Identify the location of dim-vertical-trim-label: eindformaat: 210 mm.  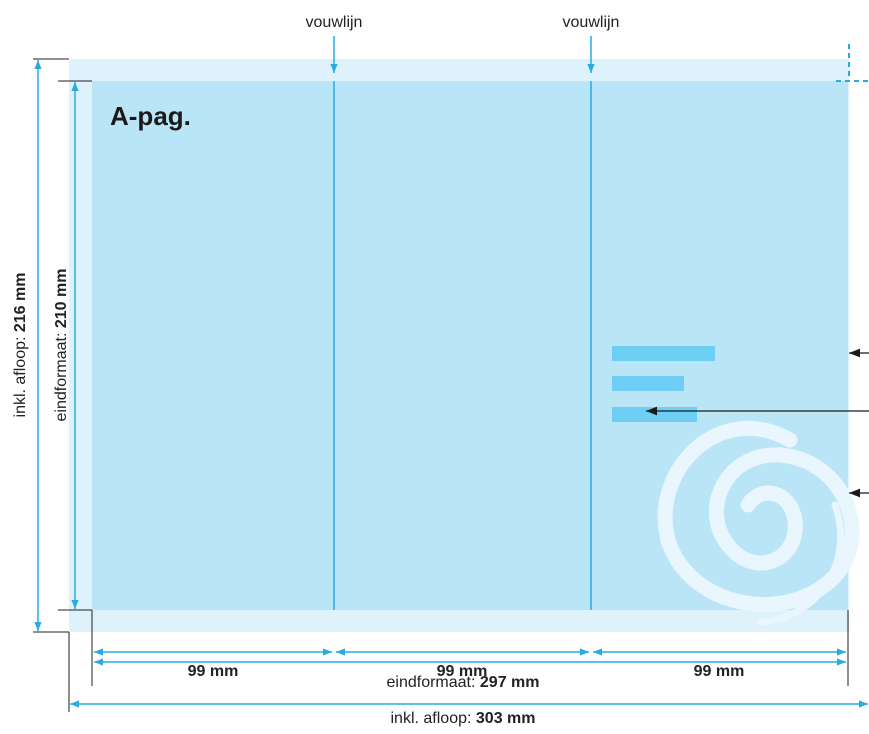
(61, 345).